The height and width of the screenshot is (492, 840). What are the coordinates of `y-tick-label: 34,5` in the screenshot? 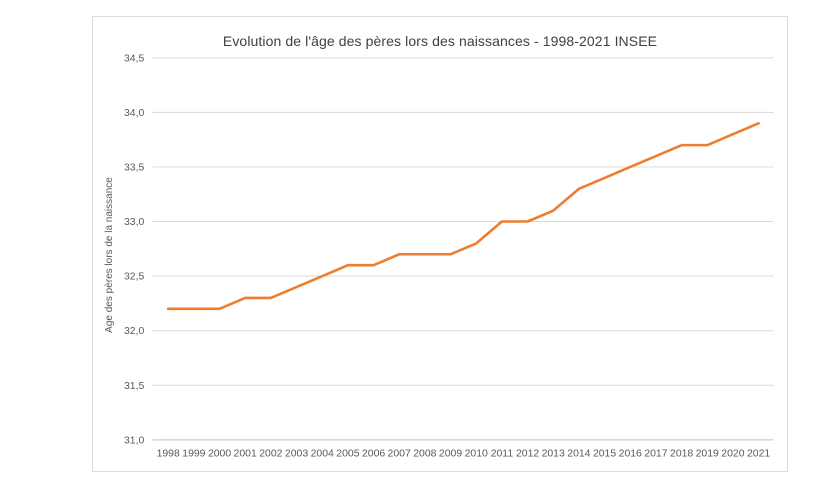 It's located at (134, 58).